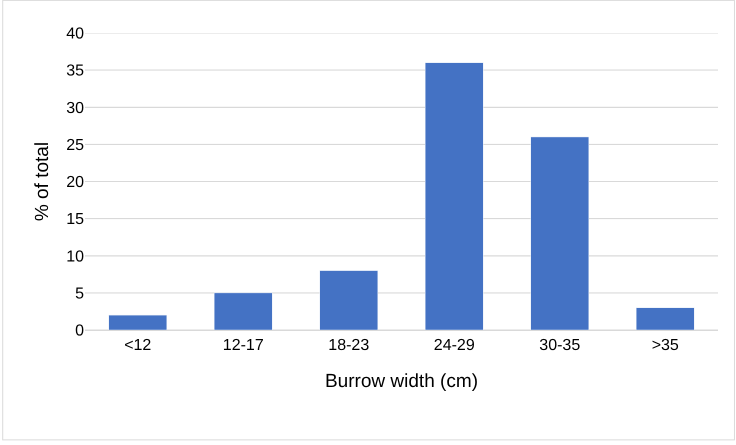  Describe the element at coordinates (401, 381) in the screenshot. I see `x-axis-title: Burrow width (cm)` at that location.